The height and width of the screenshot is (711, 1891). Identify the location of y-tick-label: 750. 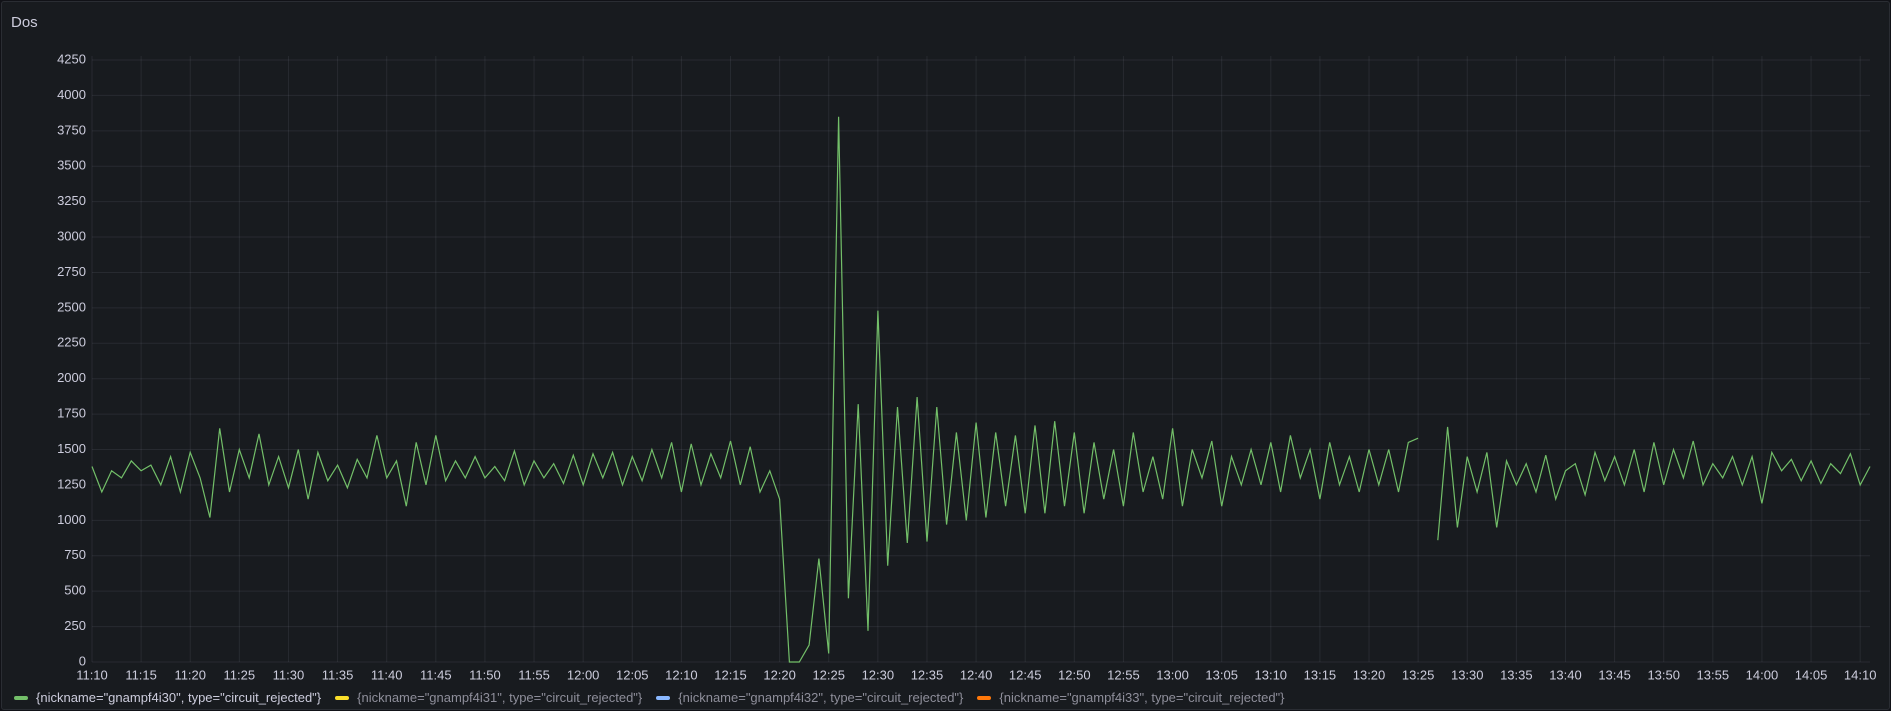
(75, 554).